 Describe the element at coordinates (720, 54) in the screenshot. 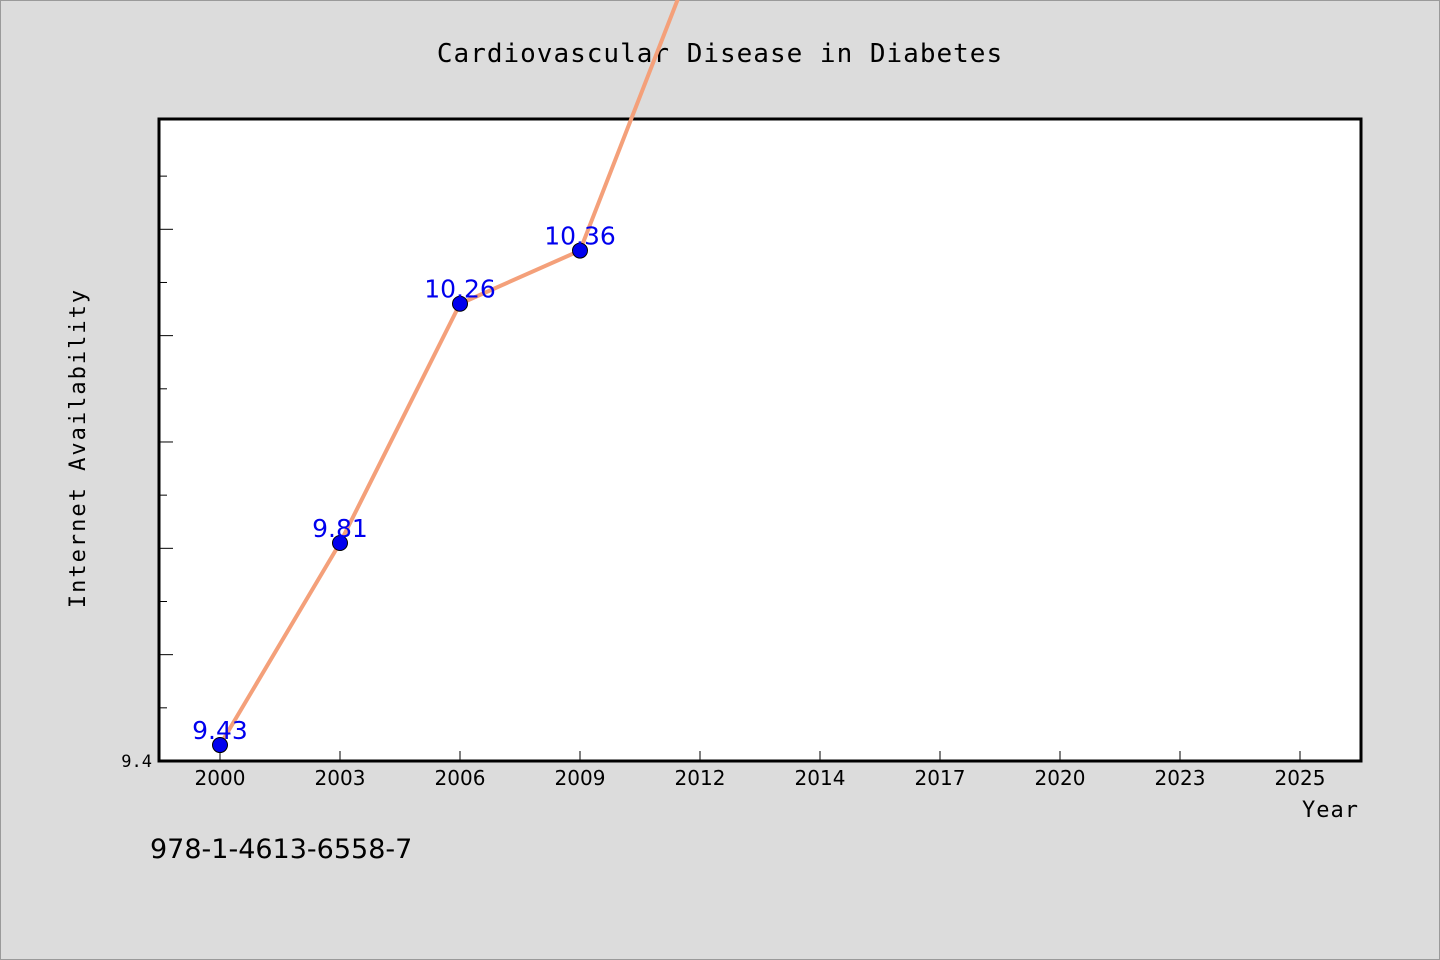

I see `chart-title: Cardiovascular Disease in Diabetes` at that location.